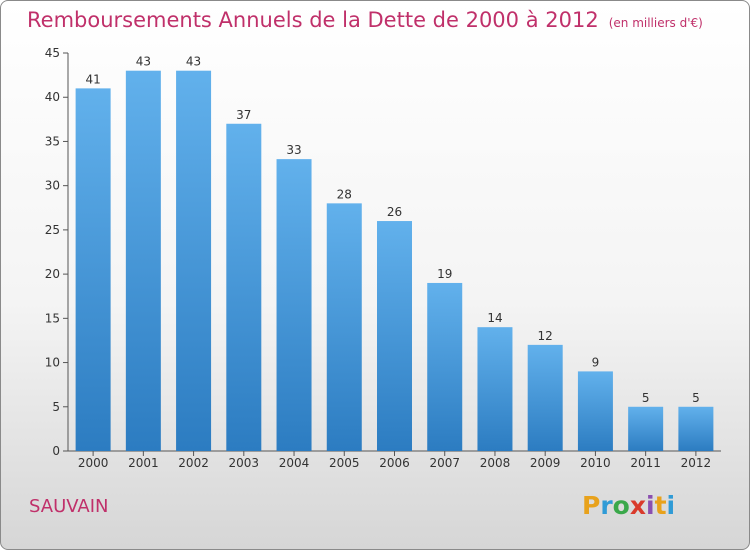  Describe the element at coordinates (645, 463) in the screenshot. I see `x-tick-label: 2011` at that location.